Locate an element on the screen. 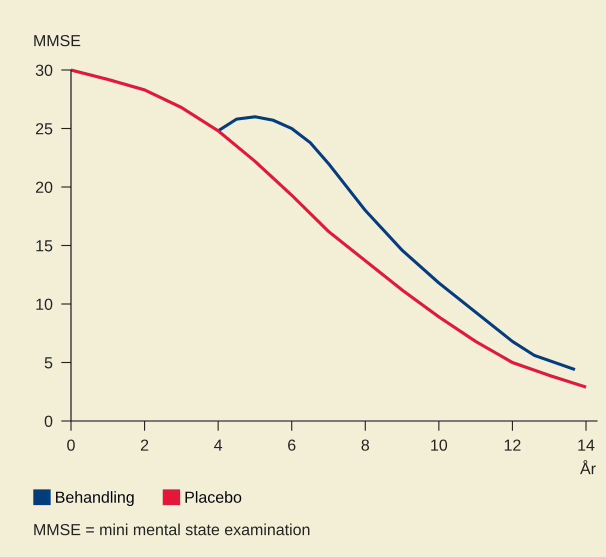 The image size is (606, 557). text: MMSE = mini mental state examination is located at coordinates (172, 530).